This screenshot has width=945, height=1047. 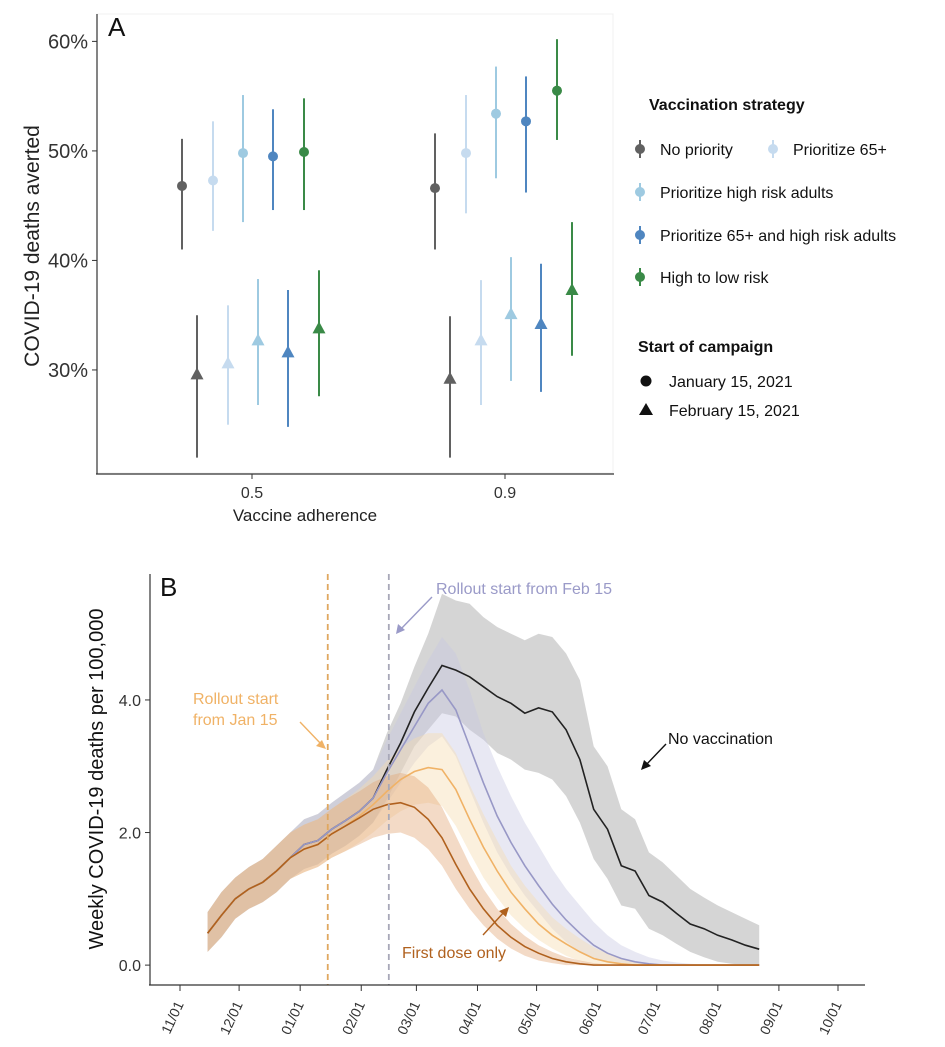 I want to click on legend-strategy-label: Prioritize high risk adults, so click(x=746, y=193).